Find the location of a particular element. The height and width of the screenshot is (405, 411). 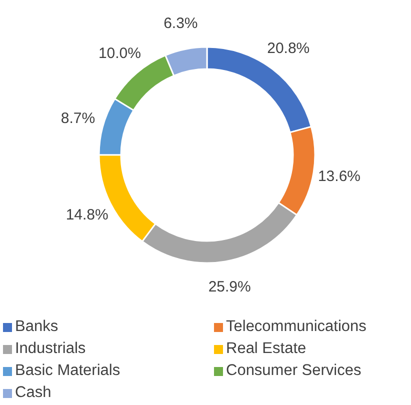

legend-label: Basic Materials is located at coordinates (67, 371).